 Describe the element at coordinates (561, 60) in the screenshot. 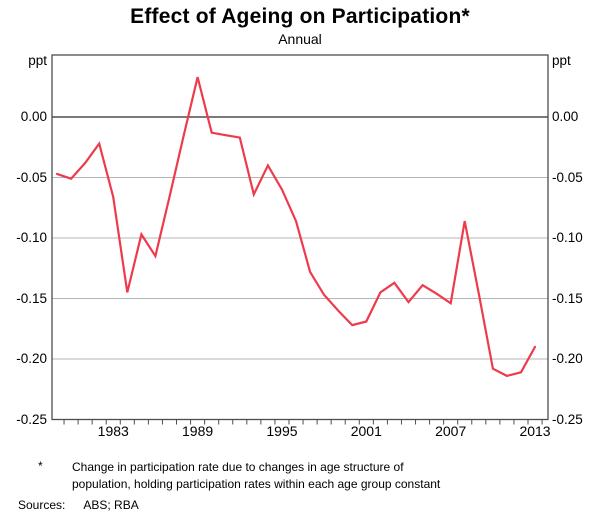

I see `y-axis-unit-right: ppt` at that location.